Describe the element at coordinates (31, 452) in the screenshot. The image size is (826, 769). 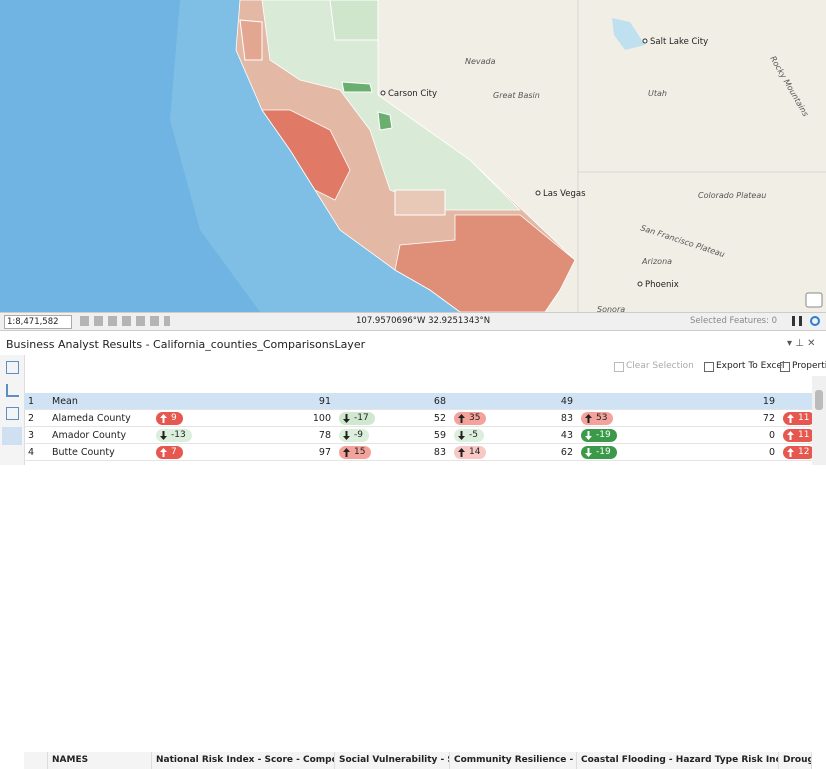
I see `row-number: 4` at that location.